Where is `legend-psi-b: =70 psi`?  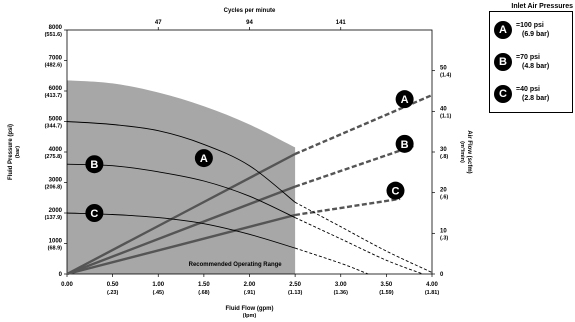 legend-psi-b: =70 psi is located at coordinates (528, 57).